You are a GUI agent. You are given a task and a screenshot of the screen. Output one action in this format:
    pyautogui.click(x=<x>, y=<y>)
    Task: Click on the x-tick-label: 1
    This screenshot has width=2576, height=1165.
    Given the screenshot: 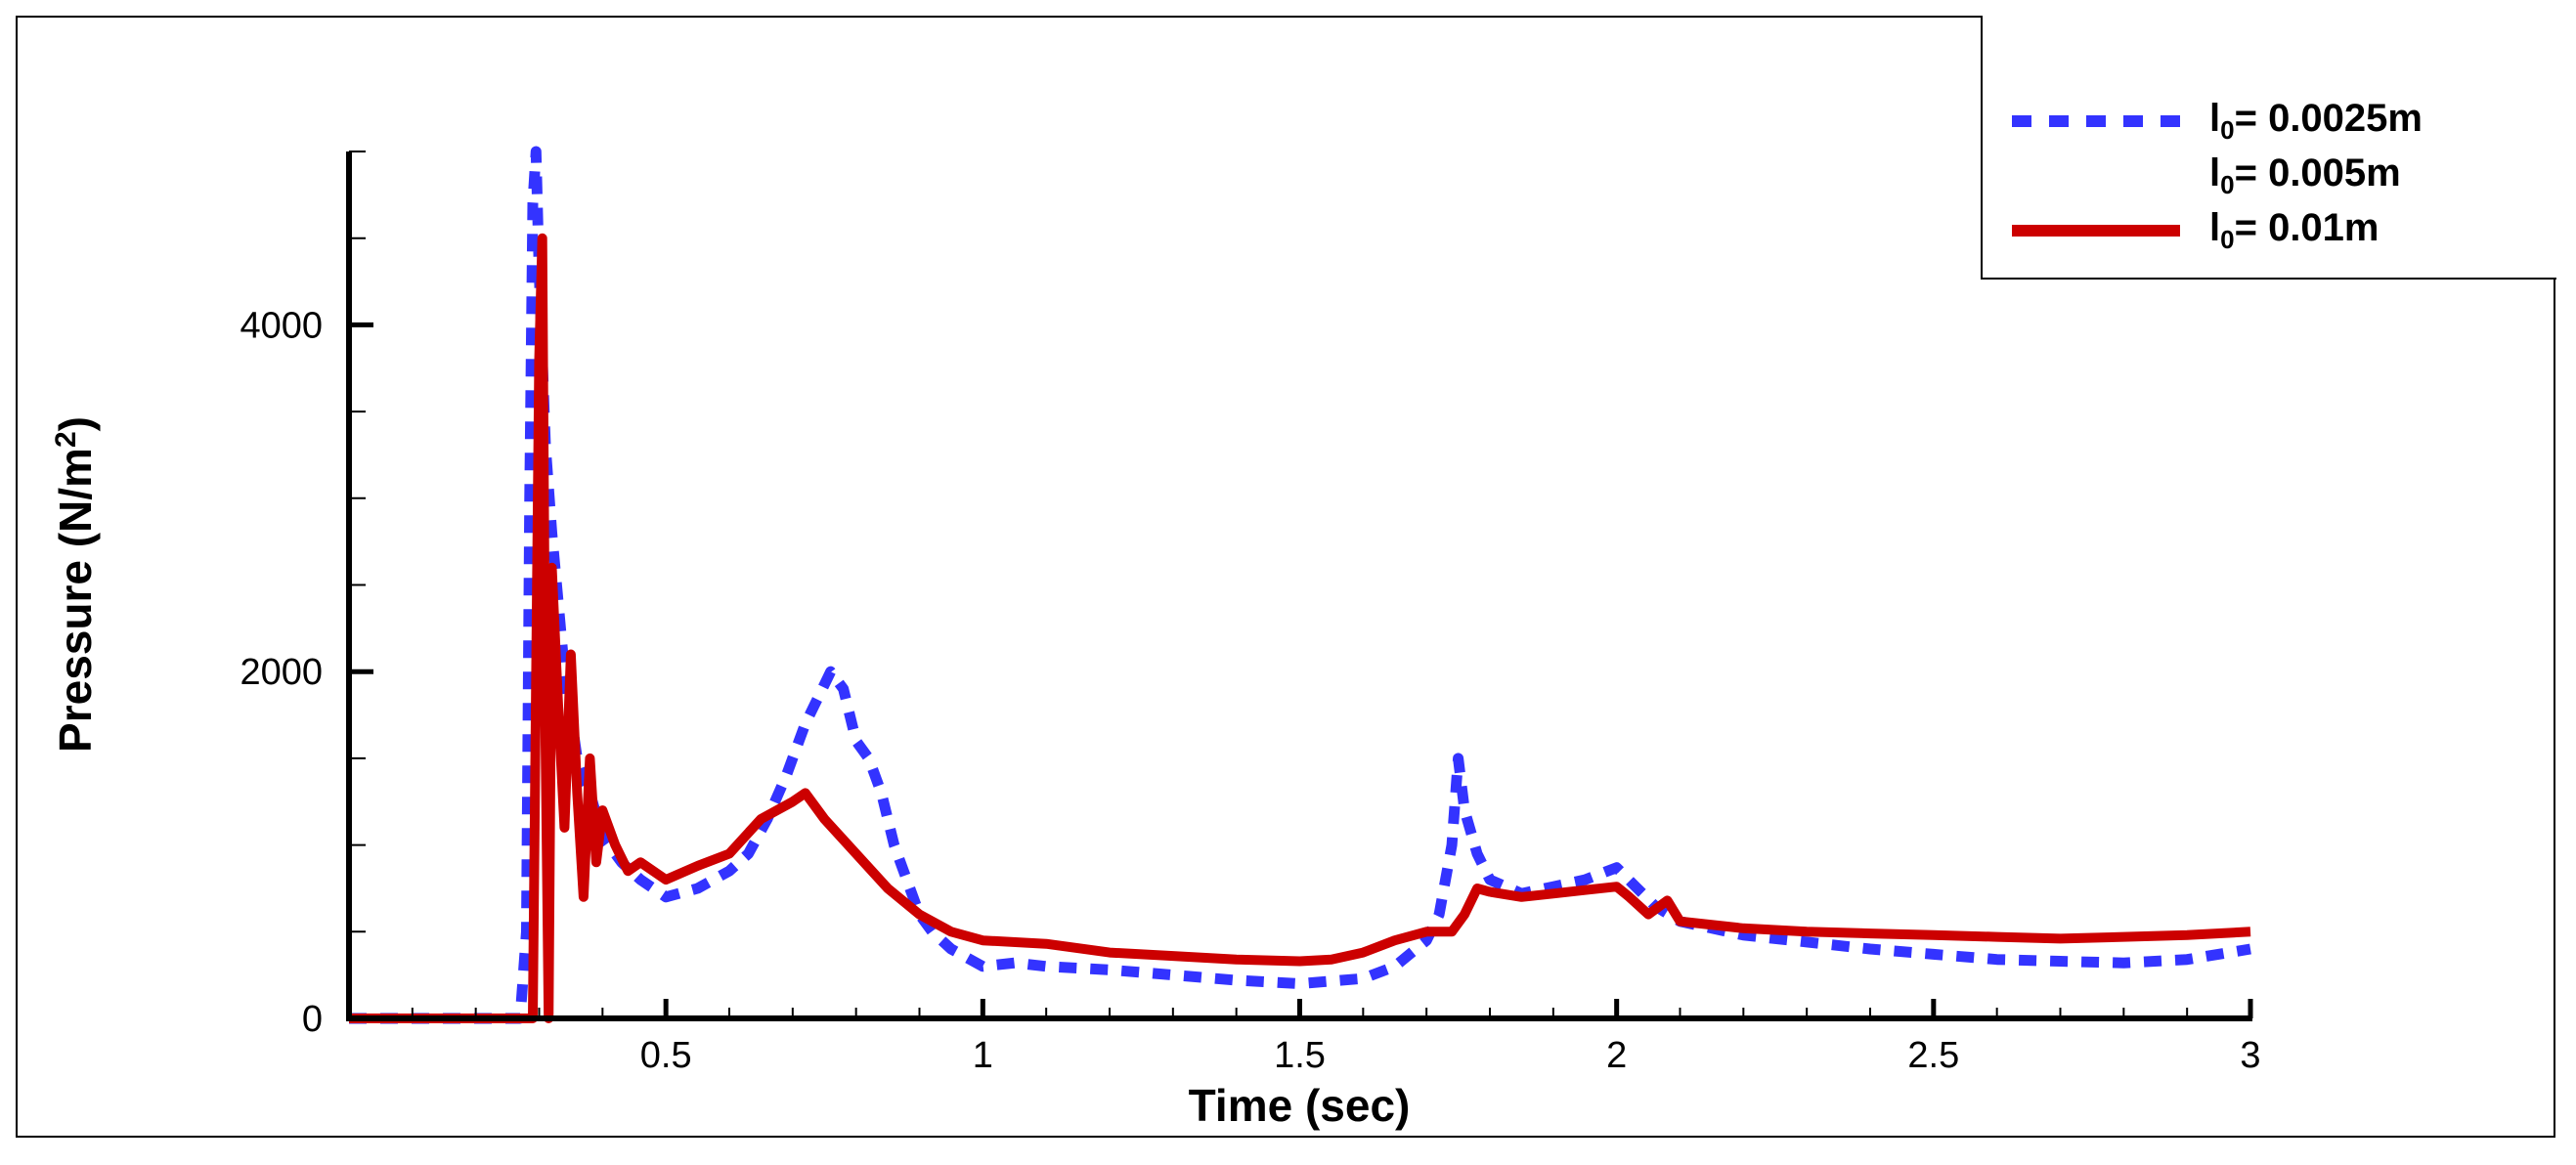 What is the action you would take?
    pyautogui.click(x=983, y=1055)
    